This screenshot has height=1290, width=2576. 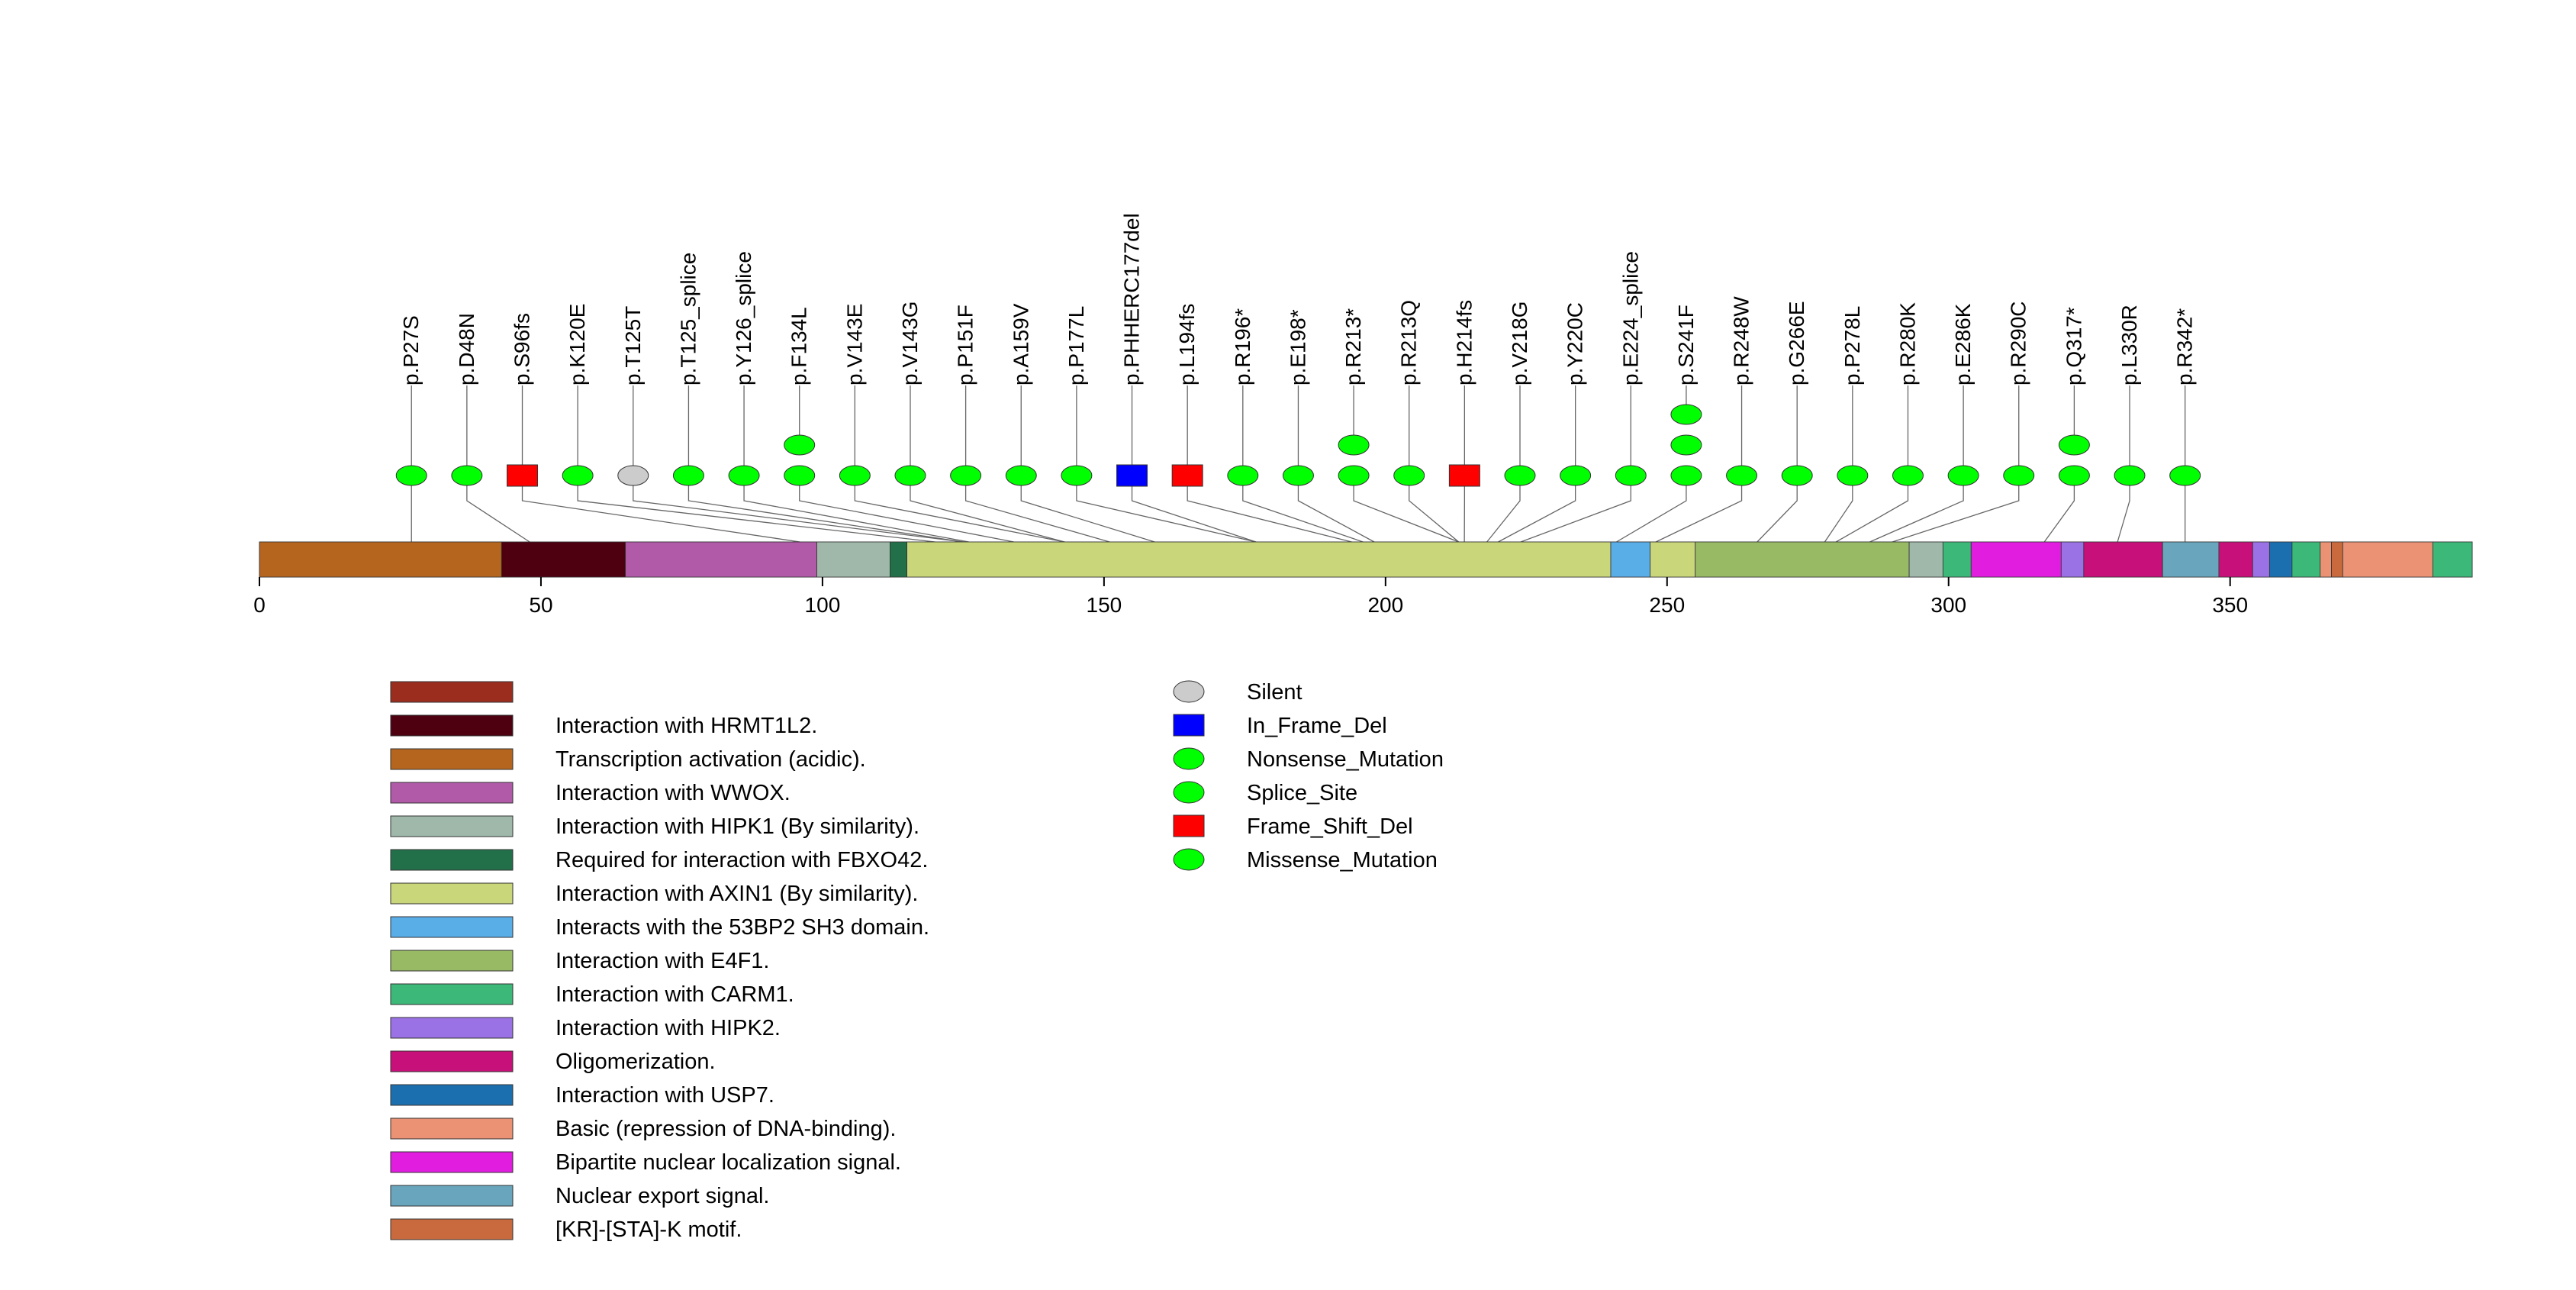 I want to click on domain-legend-label-2: Transcription activation (acidic)., so click(x=710, y=760).